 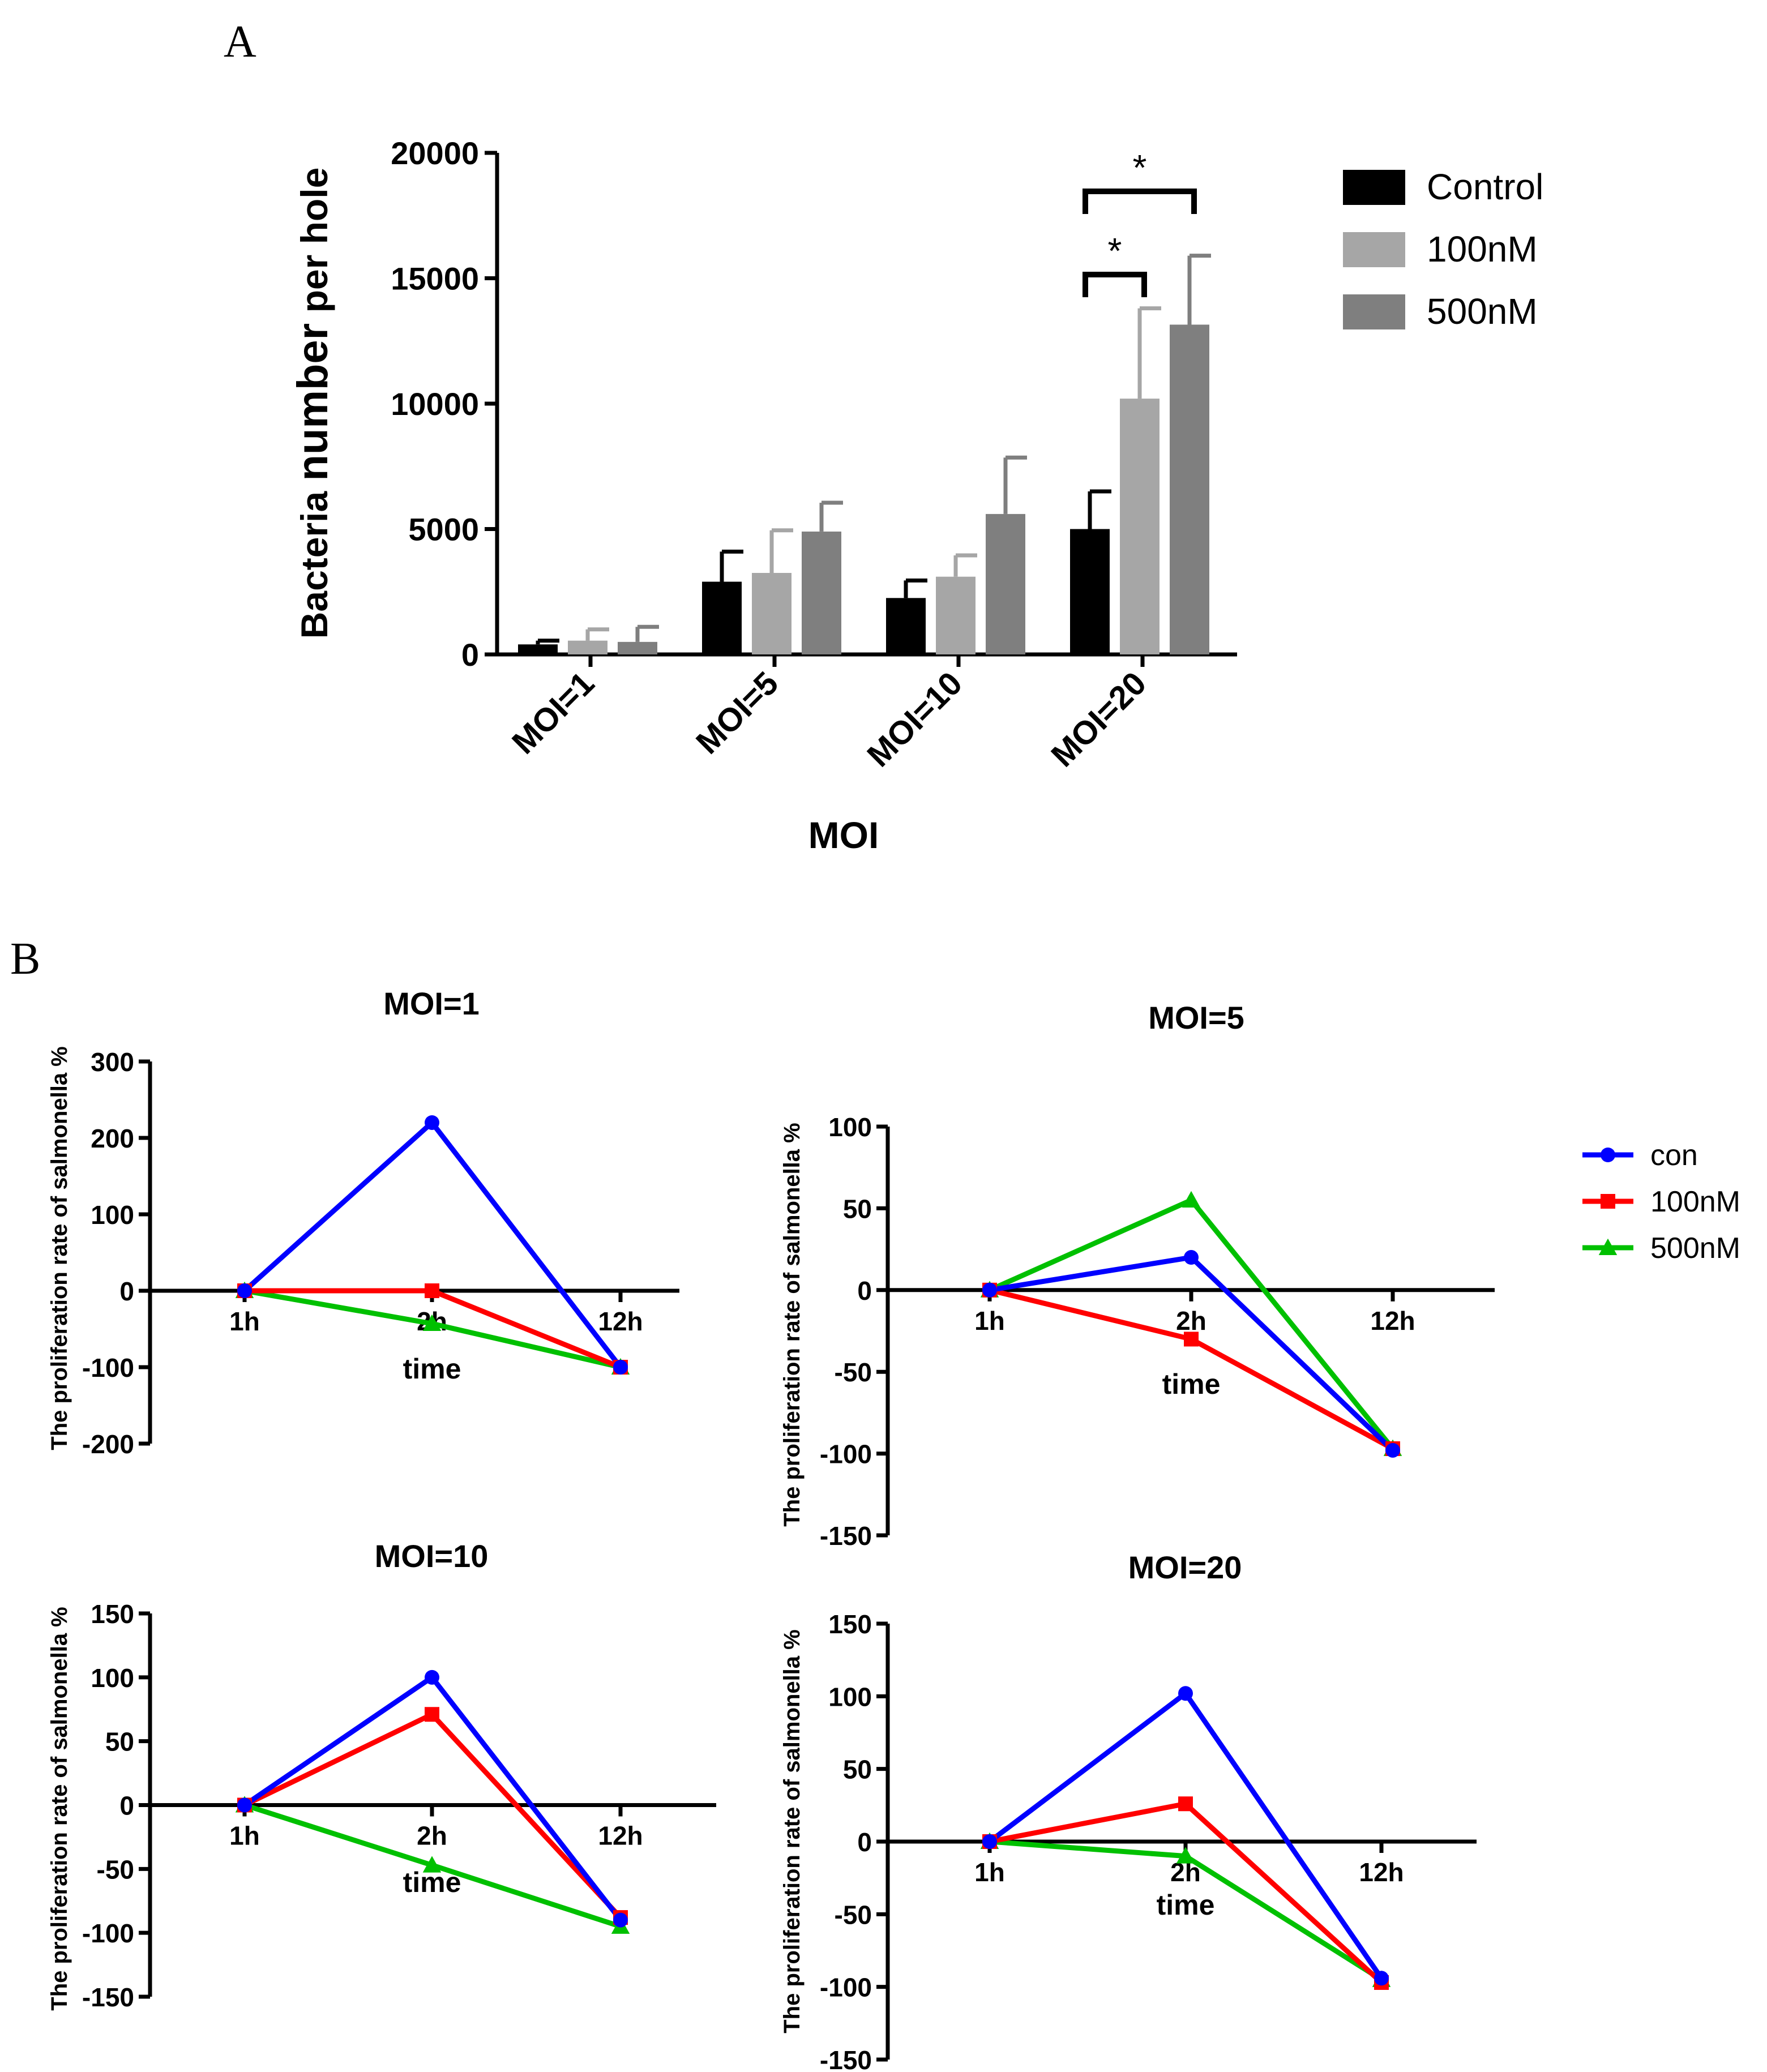 I want to click on legend-label: con, so click(x=1674, y=1155).